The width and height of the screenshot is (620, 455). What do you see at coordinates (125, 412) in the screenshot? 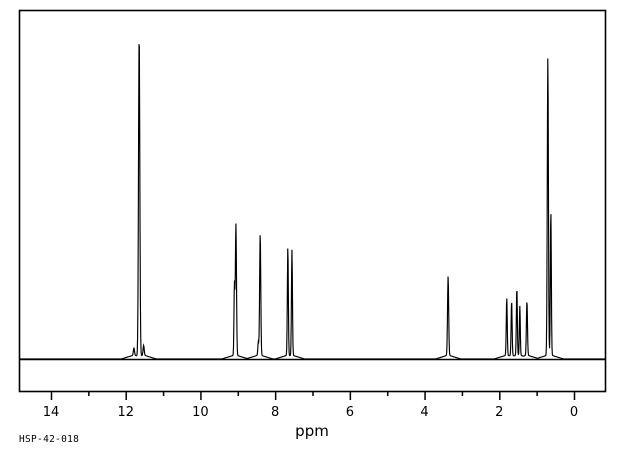
I see `axis-tick-label-12: 12` at bounding box center [125, 412].